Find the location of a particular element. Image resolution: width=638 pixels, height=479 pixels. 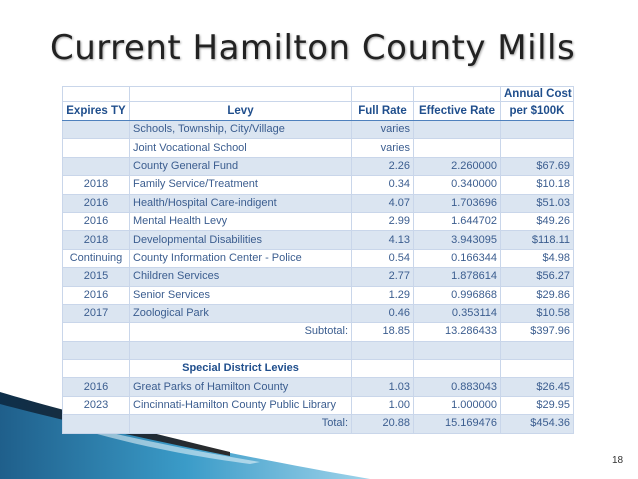

table-row: County General Fund 2.26 2.260000 $67.69 is located at coordinates (318, 166).